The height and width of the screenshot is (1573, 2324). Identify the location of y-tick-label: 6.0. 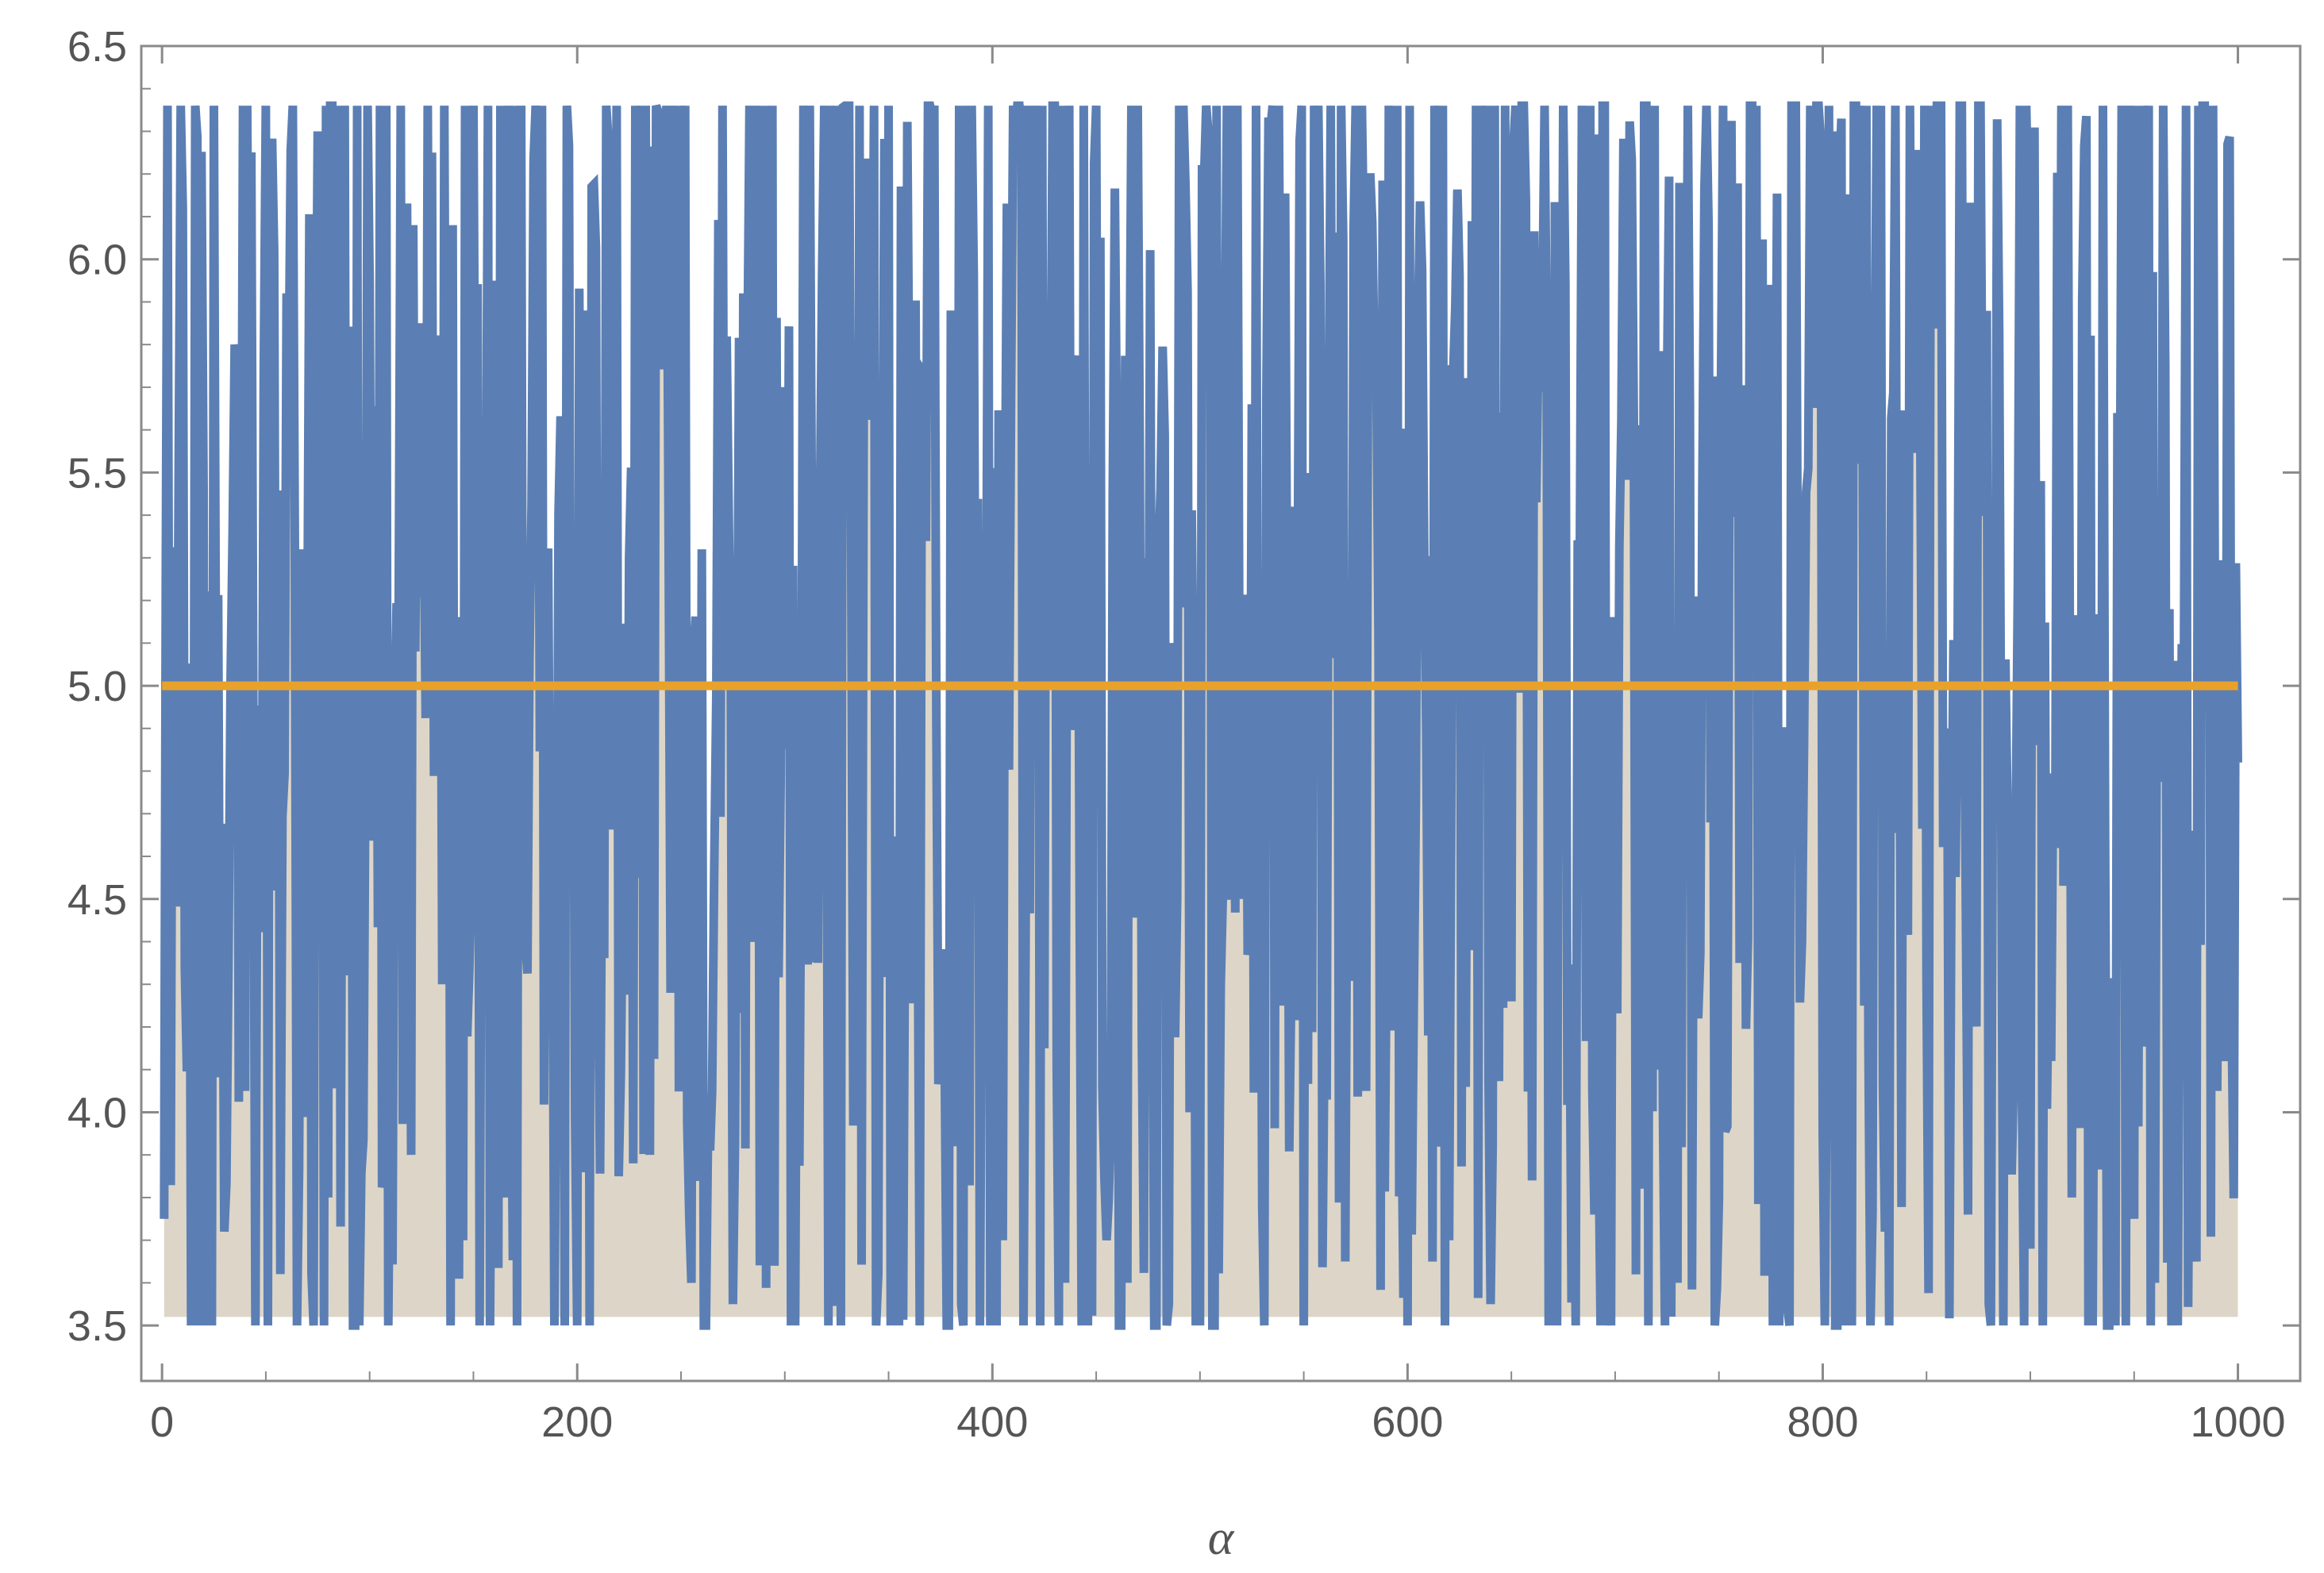
(97, 260).